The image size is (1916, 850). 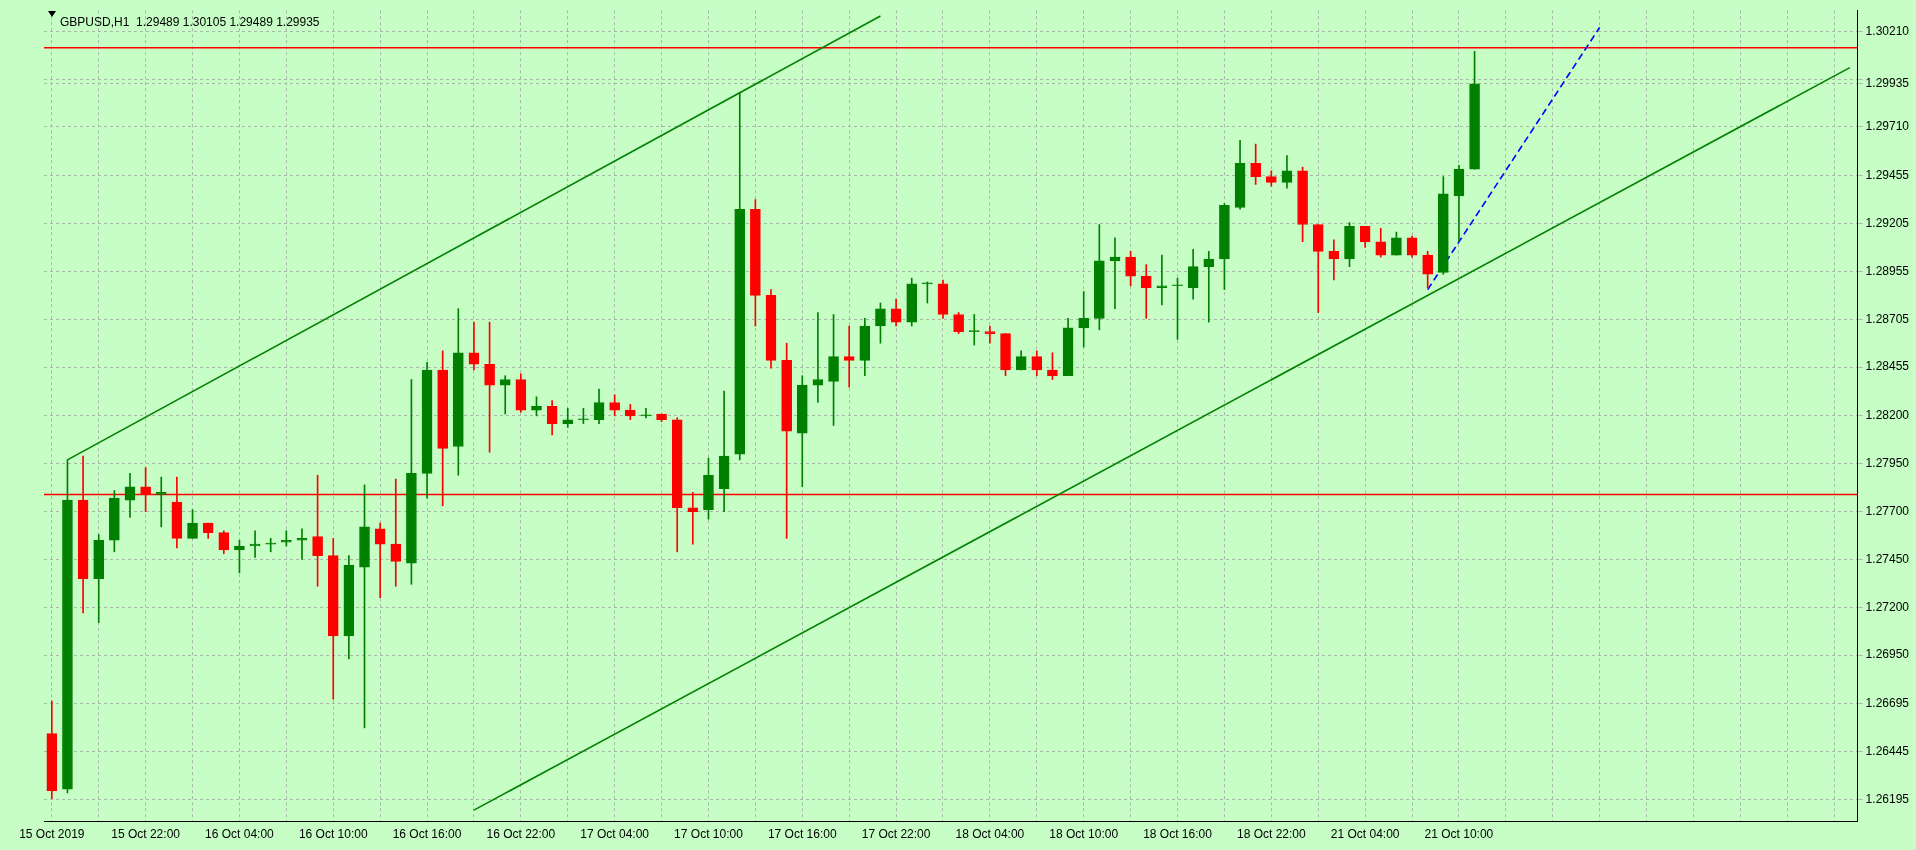 What do you see at coordinates (1887, 270) in the screenshot?
I see `y-tick-label: 1.28955` at bounding box center [1887, 270].